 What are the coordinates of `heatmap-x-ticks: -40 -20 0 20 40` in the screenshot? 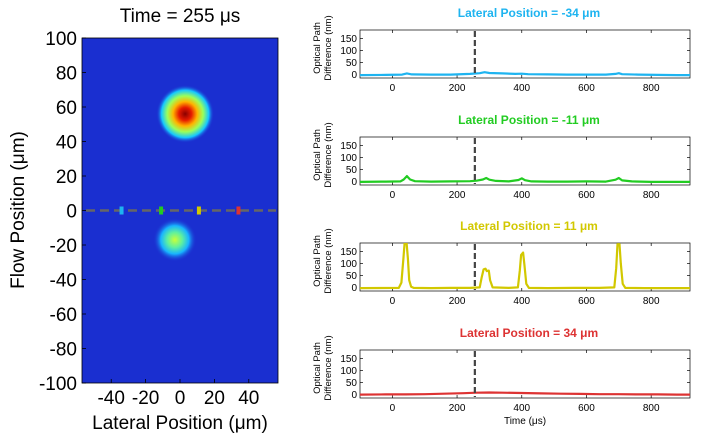 It's located at (178, 394).